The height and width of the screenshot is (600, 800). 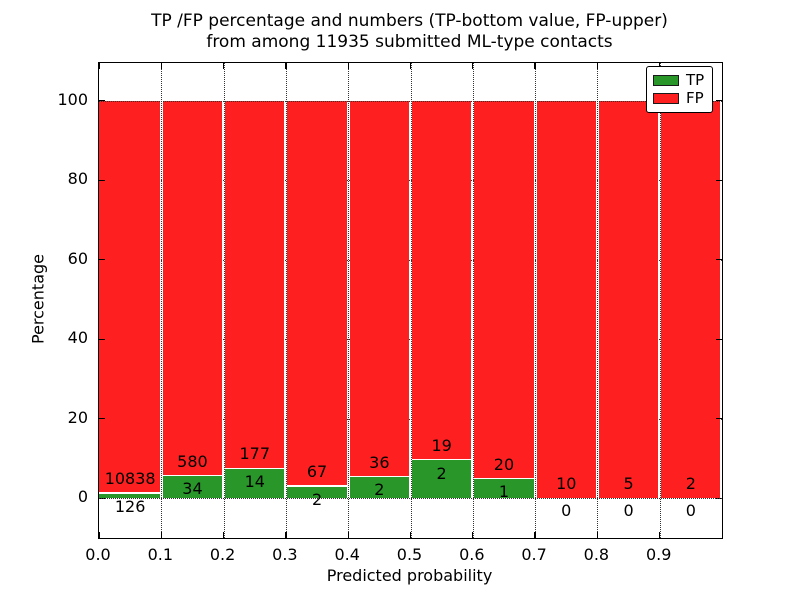 I want to click on x-tick-label: 0.3, so click(x=285, y=554).